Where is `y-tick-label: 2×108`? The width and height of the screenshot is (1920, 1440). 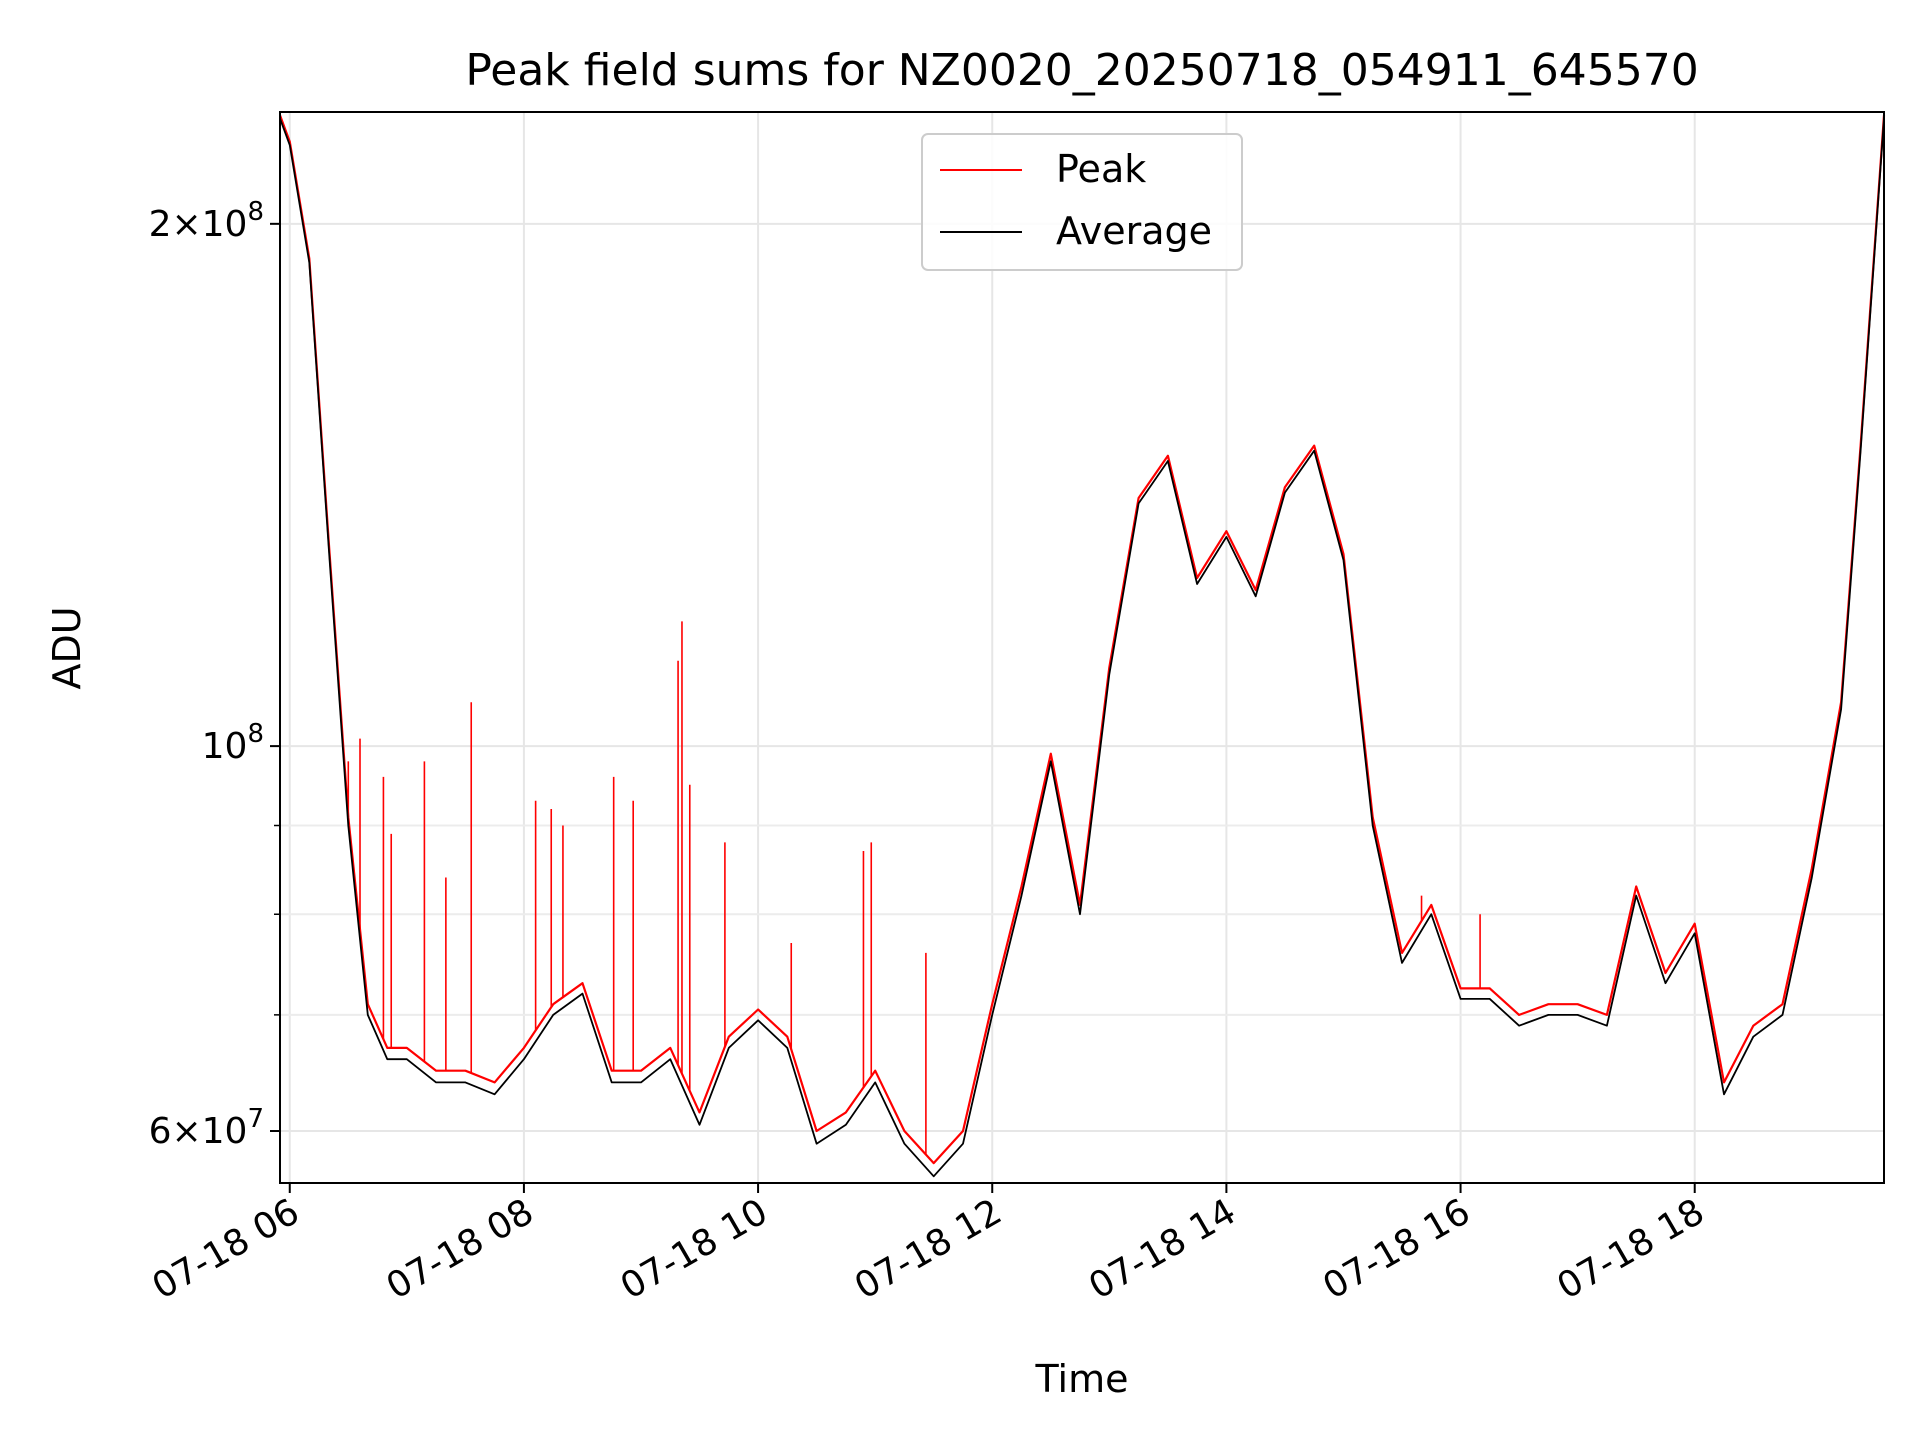 y-tick-label: 2×108 is located at coordinates (206, 221).